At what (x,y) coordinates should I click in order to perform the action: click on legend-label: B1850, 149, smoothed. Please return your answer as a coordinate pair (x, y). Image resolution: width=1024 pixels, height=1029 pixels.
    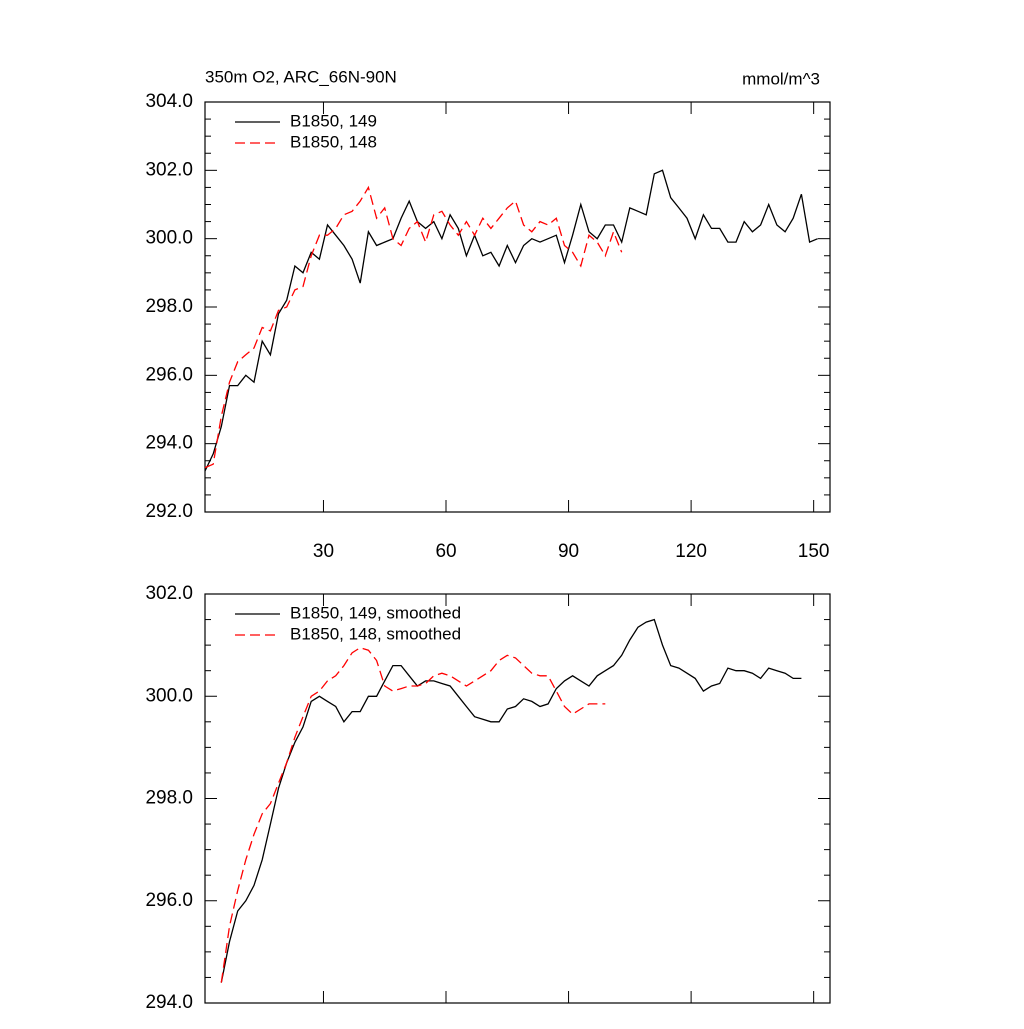
    Looking at the image, I should click on (375, 612).